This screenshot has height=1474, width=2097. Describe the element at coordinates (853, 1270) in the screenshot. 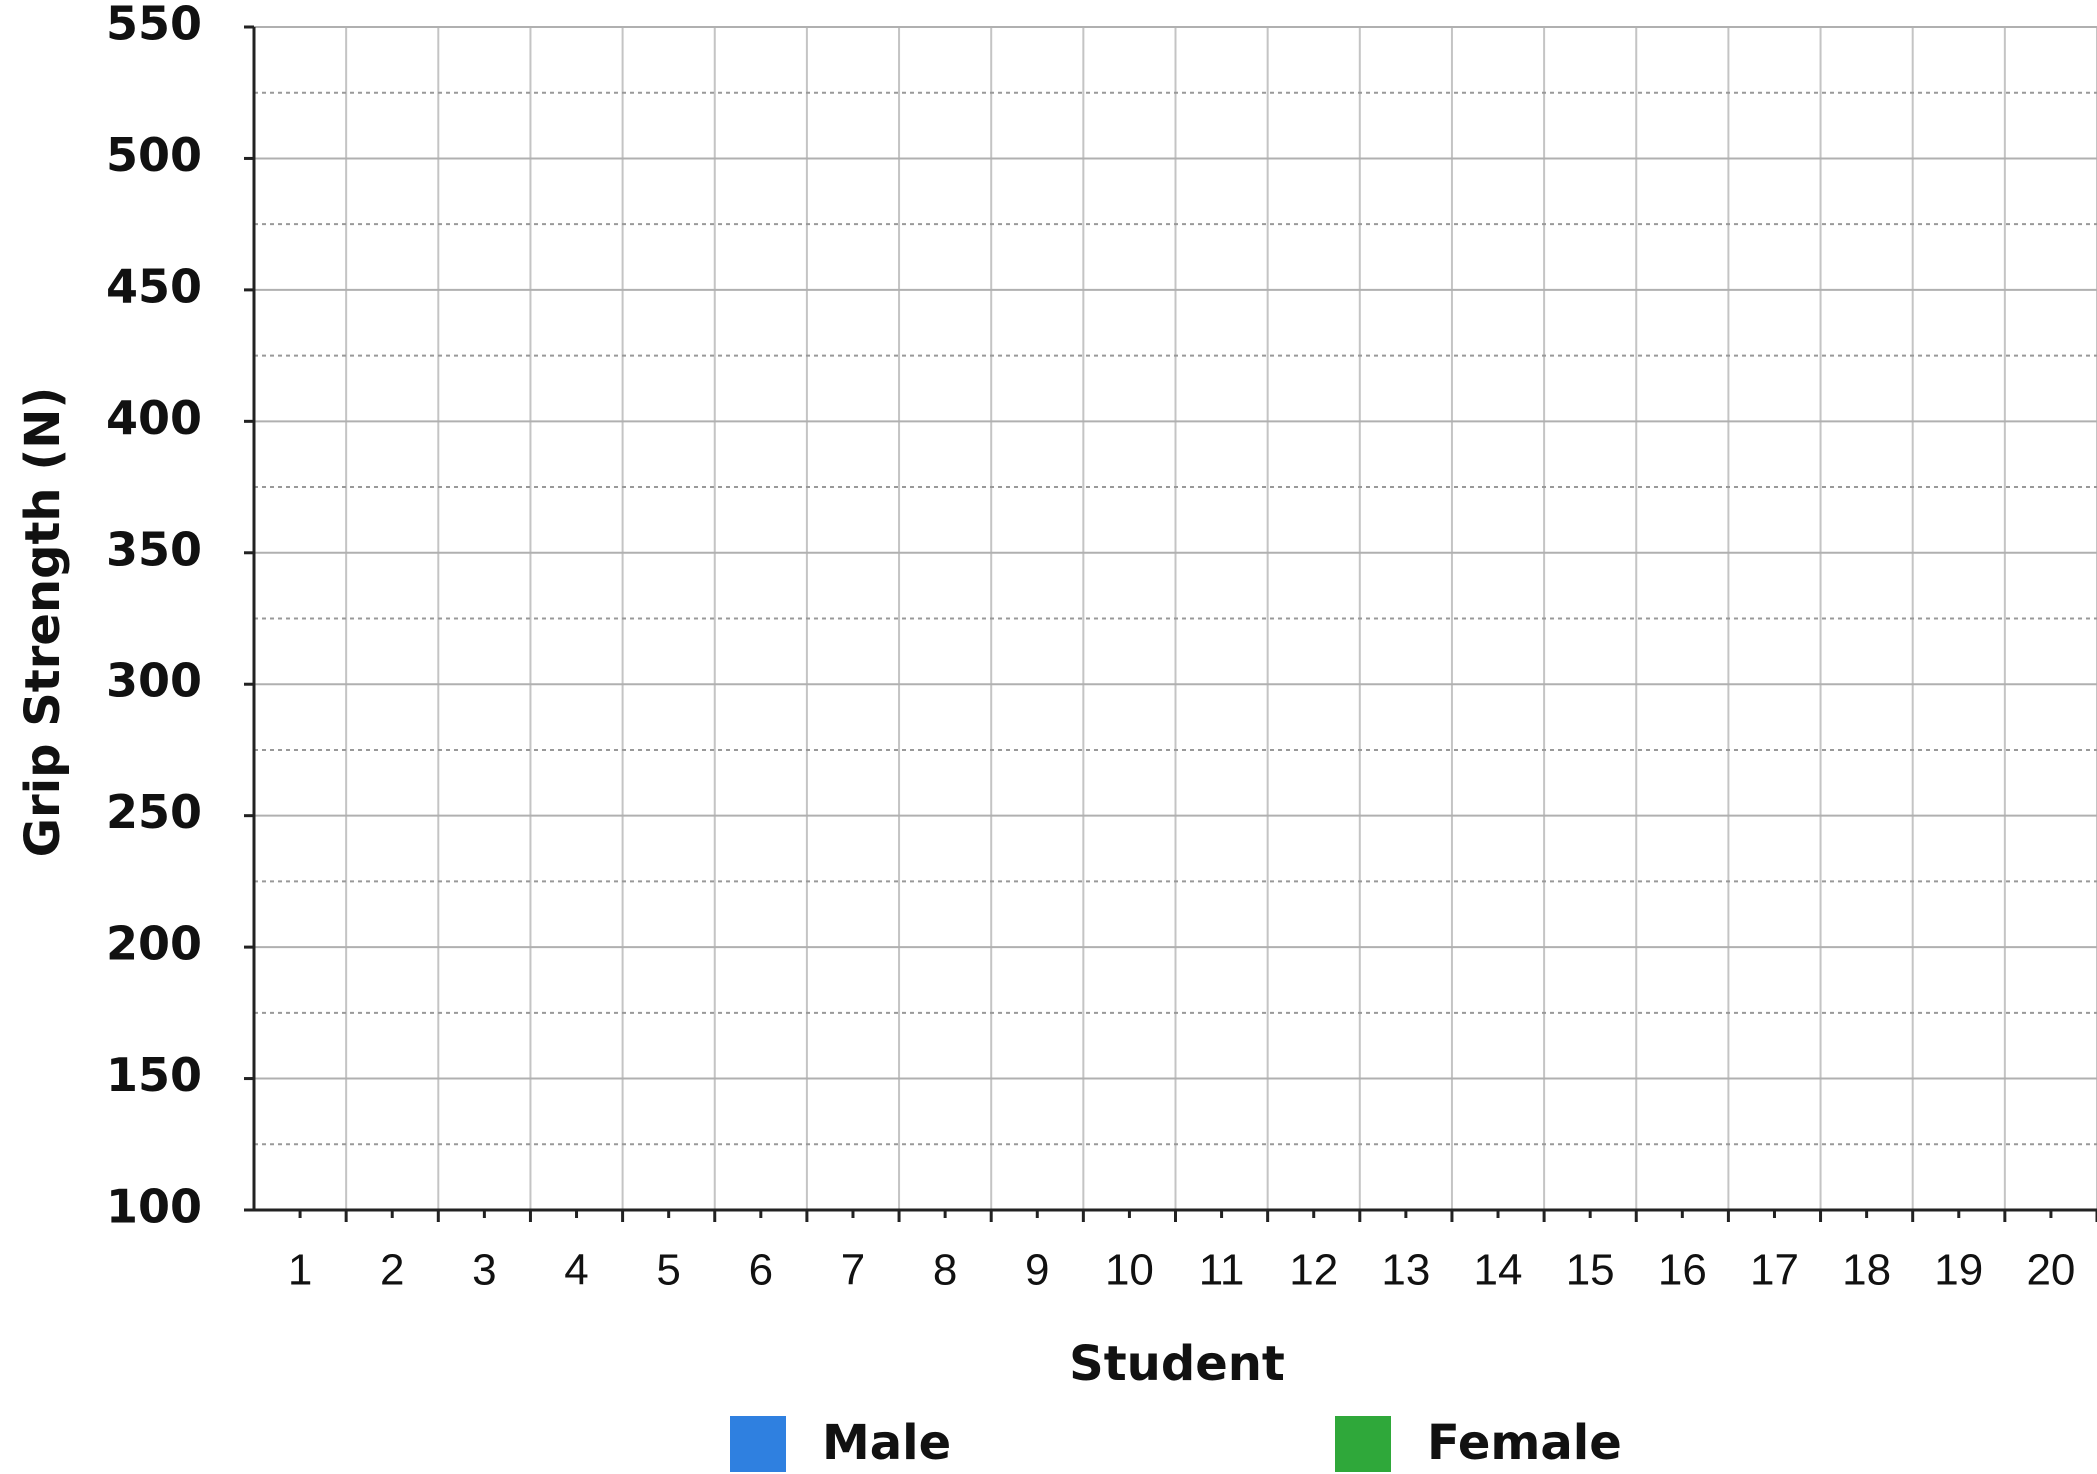

I see `x-tick-label: 7` at that location.